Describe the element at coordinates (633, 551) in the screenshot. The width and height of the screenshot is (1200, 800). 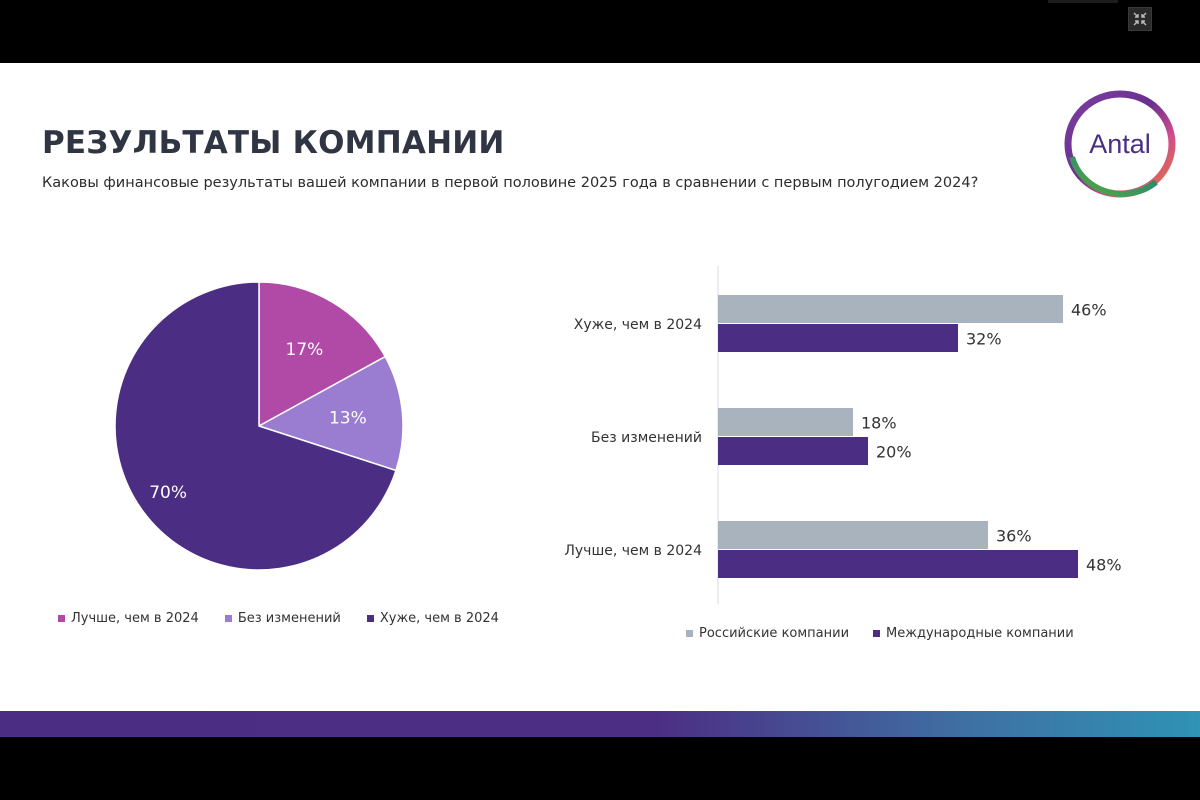
I see `category-tick-label: Лучше, чем в 2024` at that location.